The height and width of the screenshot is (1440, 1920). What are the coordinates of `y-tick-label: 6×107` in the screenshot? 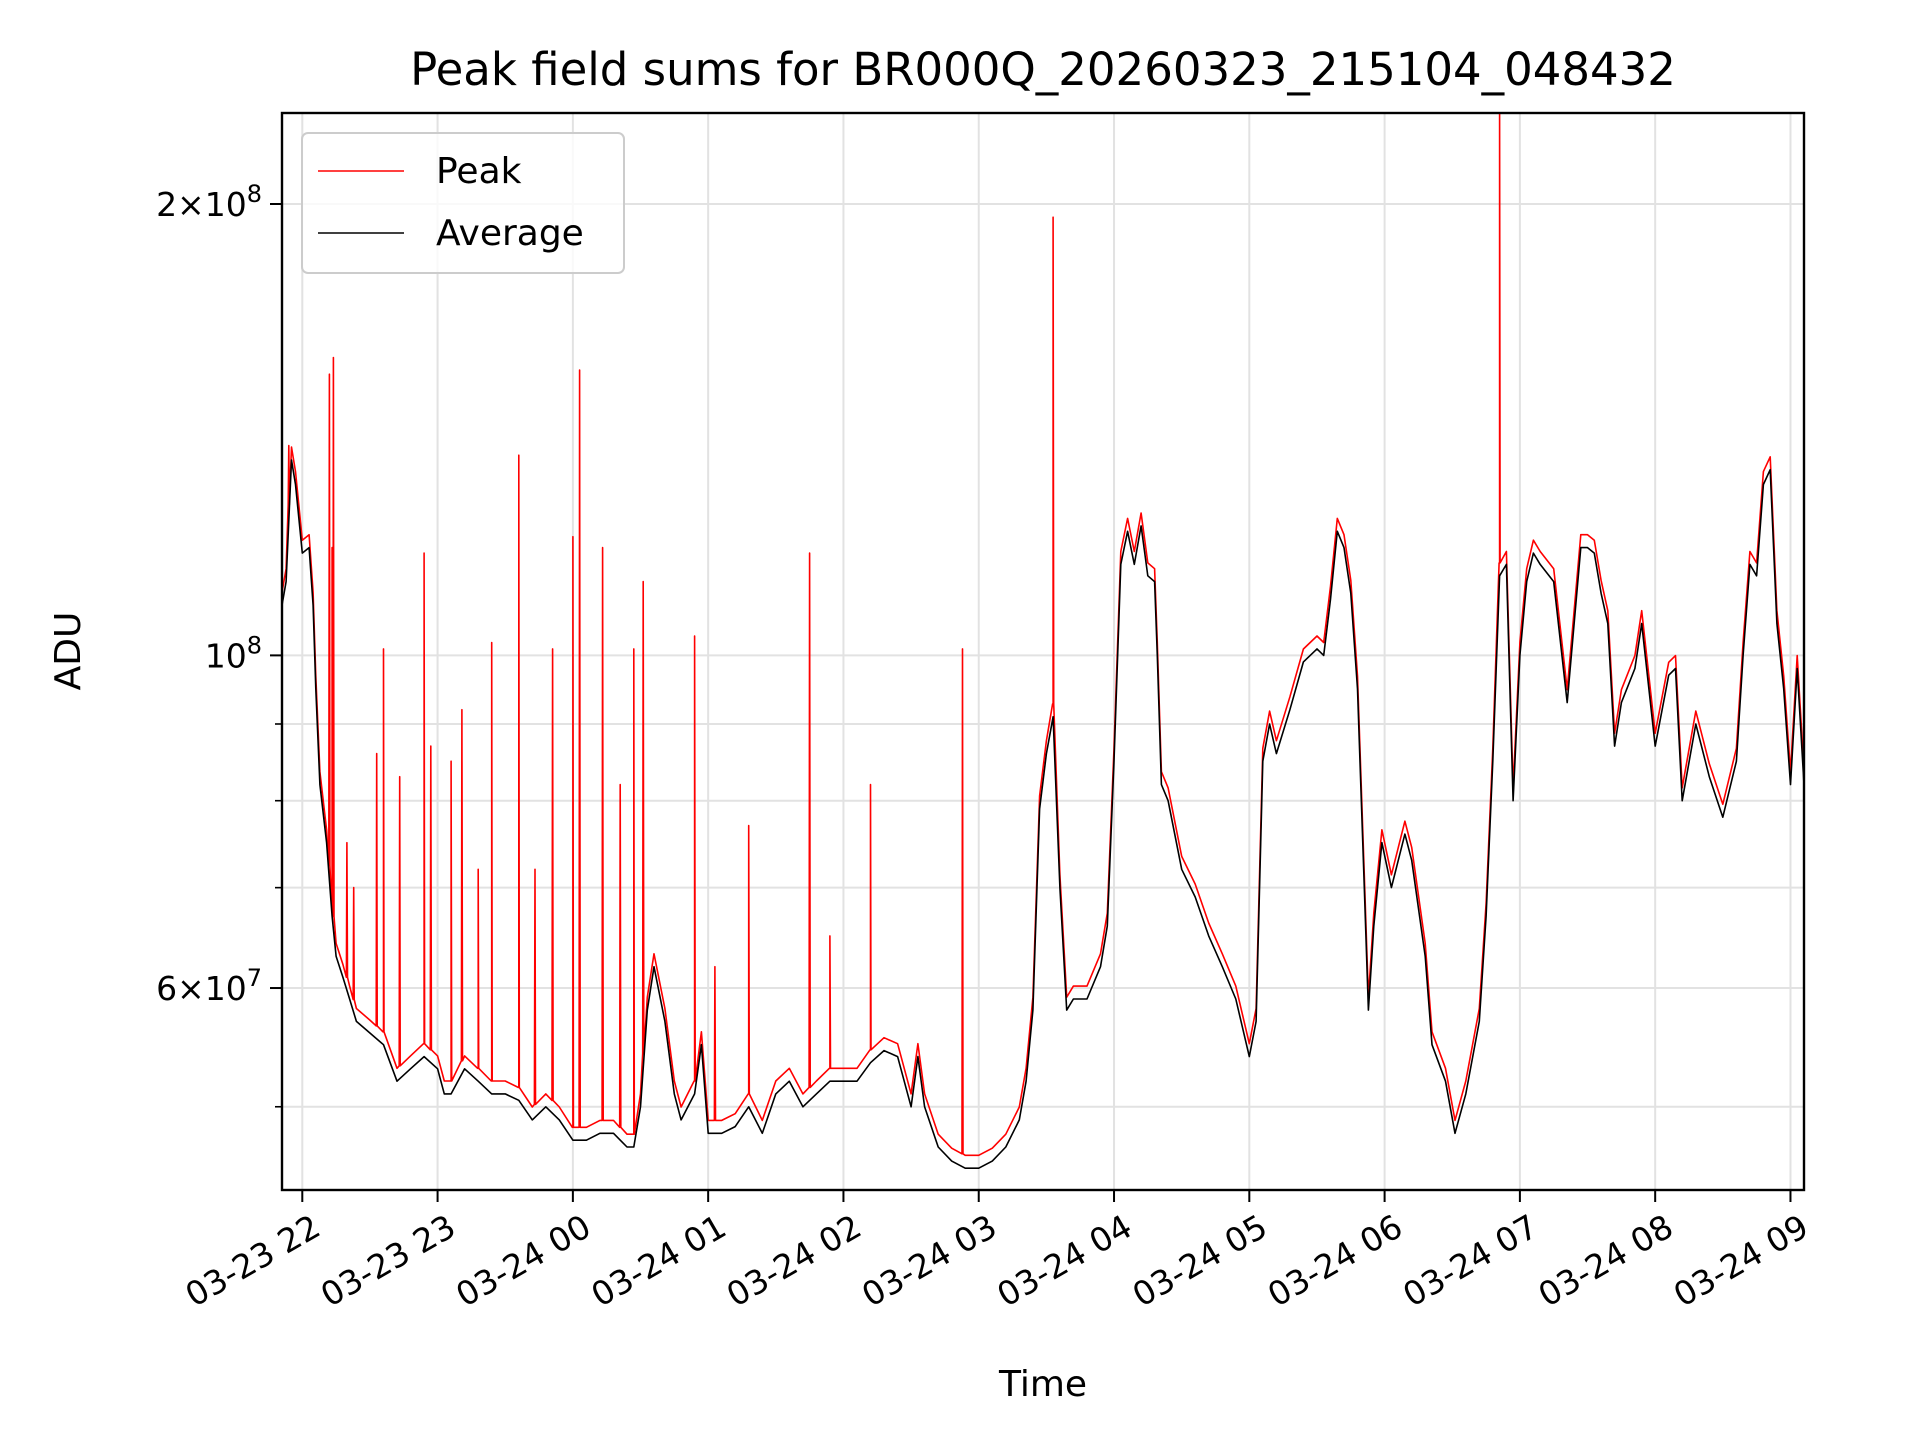 It's located at (209, 986).